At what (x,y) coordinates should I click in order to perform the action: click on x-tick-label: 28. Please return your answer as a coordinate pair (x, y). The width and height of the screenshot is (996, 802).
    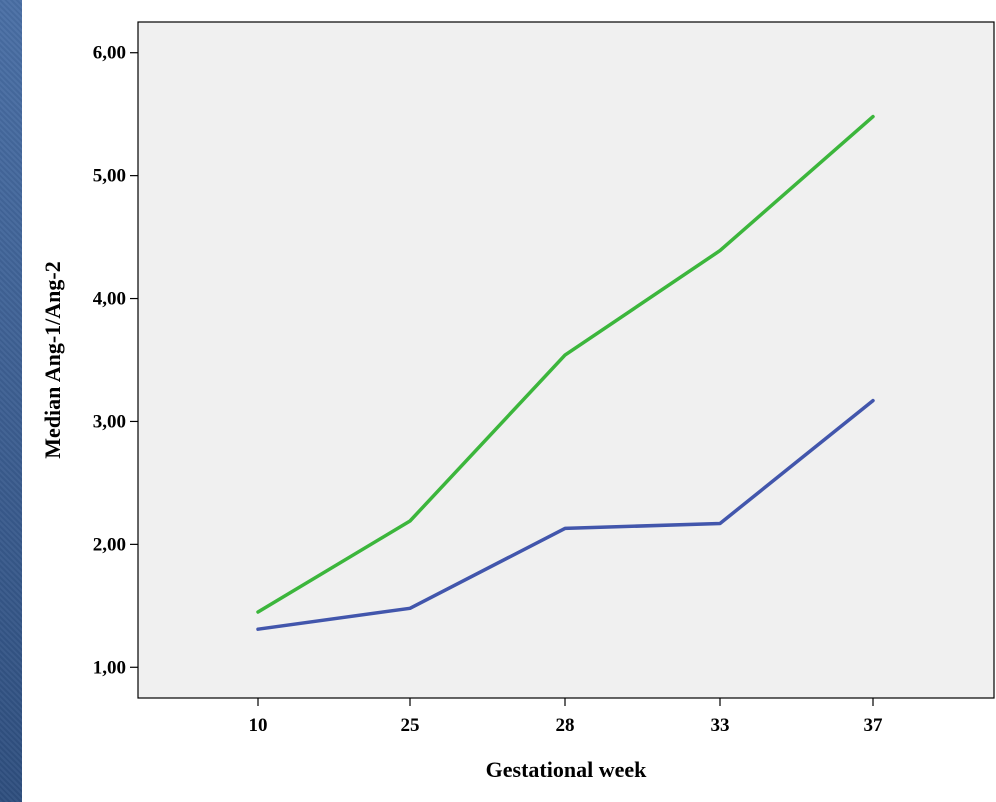
    Looking at the image, I should click on (565, 725).